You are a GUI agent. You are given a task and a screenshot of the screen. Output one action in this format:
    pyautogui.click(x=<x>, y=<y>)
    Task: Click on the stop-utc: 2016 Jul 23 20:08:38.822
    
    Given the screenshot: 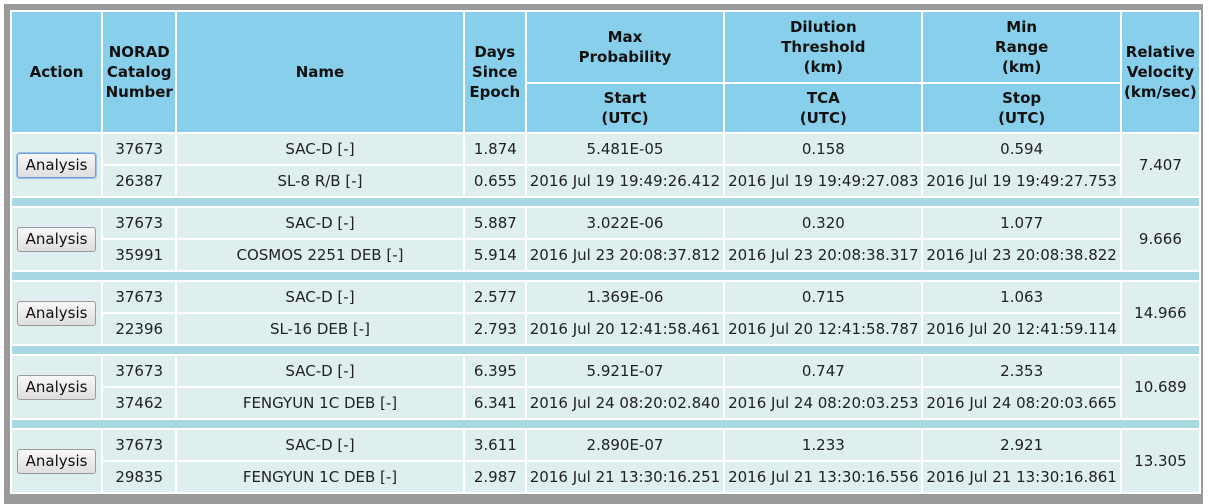 What is the action you would take?
    pyautogui.click(x=1021, y=255)
    